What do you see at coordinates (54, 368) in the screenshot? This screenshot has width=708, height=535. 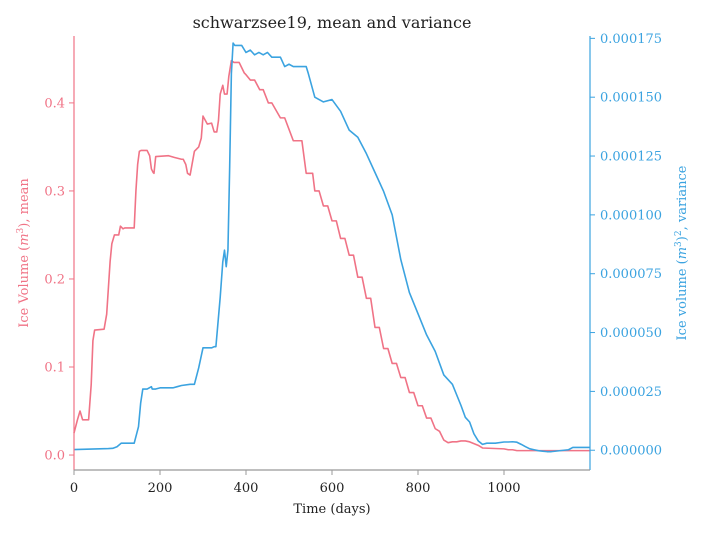 I see `y-left-tick-label: 0.1` at bounding box center [54, 368].